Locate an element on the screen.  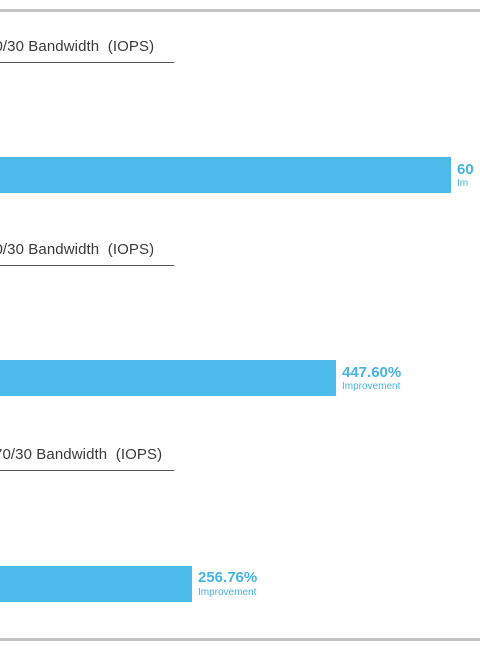
panel-2-title-underline is located at coordinates (87, 265).